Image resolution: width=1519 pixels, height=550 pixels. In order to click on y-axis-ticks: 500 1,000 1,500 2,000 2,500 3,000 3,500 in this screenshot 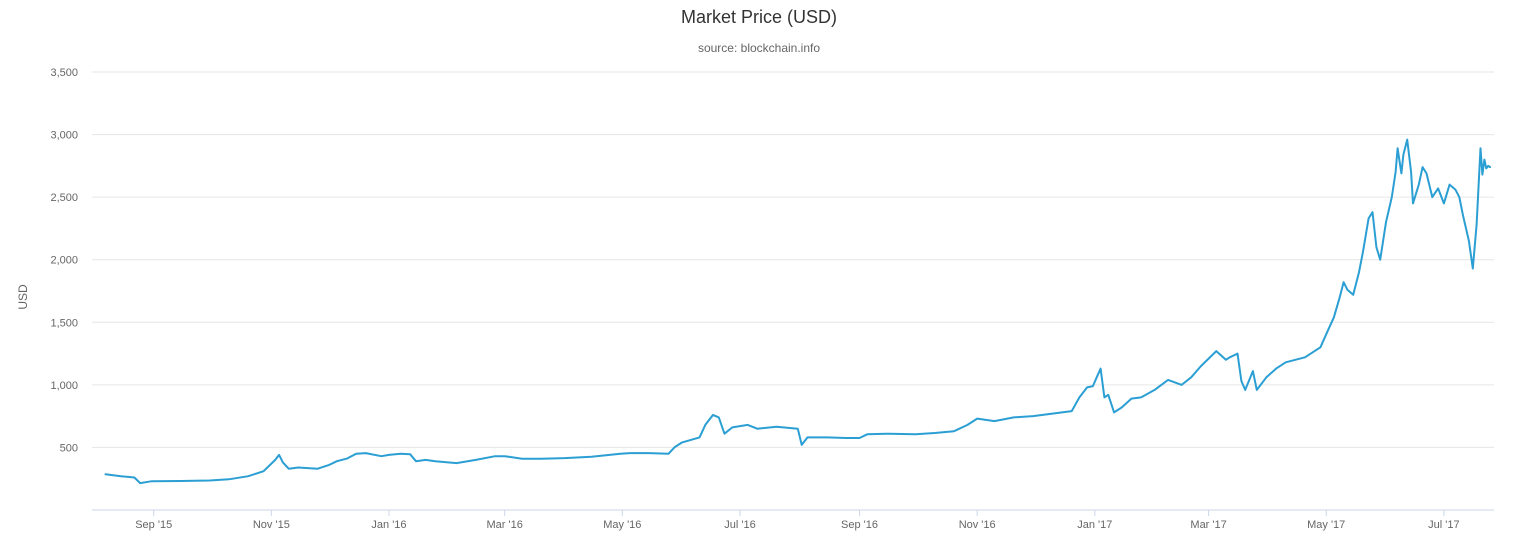, I will do `click(64, 260)`.